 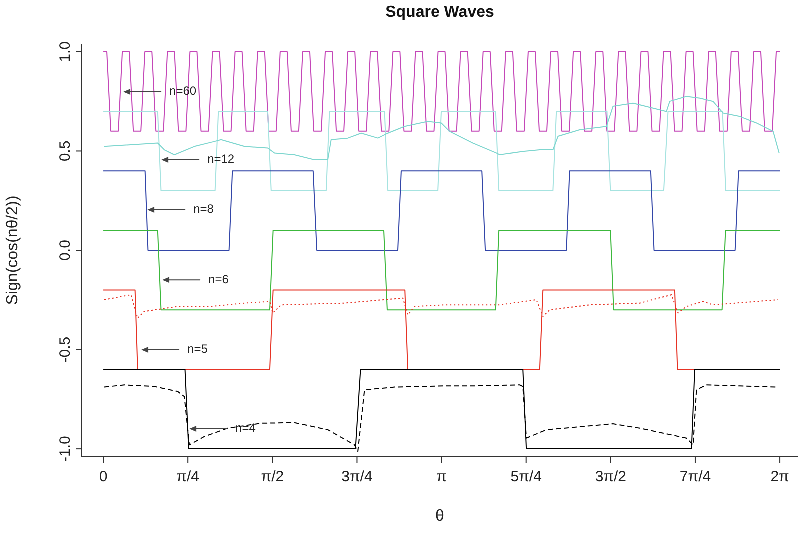 I want to click on chart-title: Square Waves, so click(x=440, y=13).